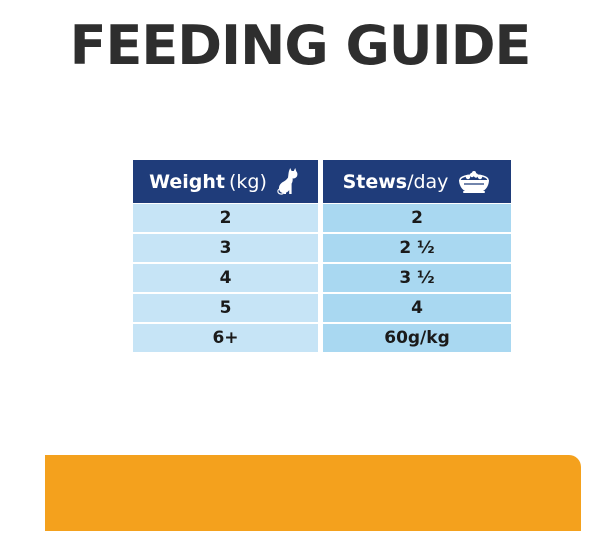 The width and height of the screenshot is (600, 539). What do you see at coordinates (474, 182) in the screenshot?
I see `food-bowl-icon` at bounding box center [474, 182].